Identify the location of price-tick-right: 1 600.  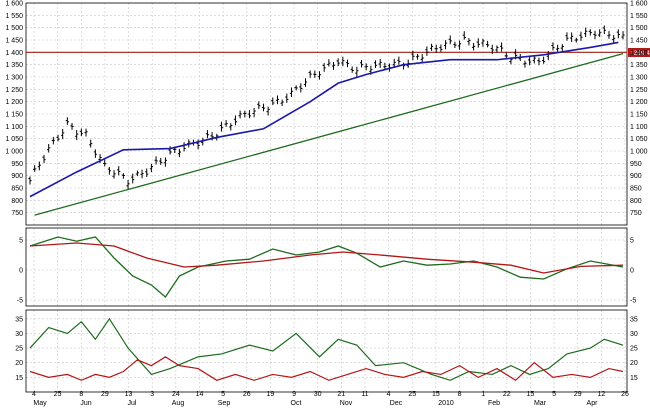
(639, 4).